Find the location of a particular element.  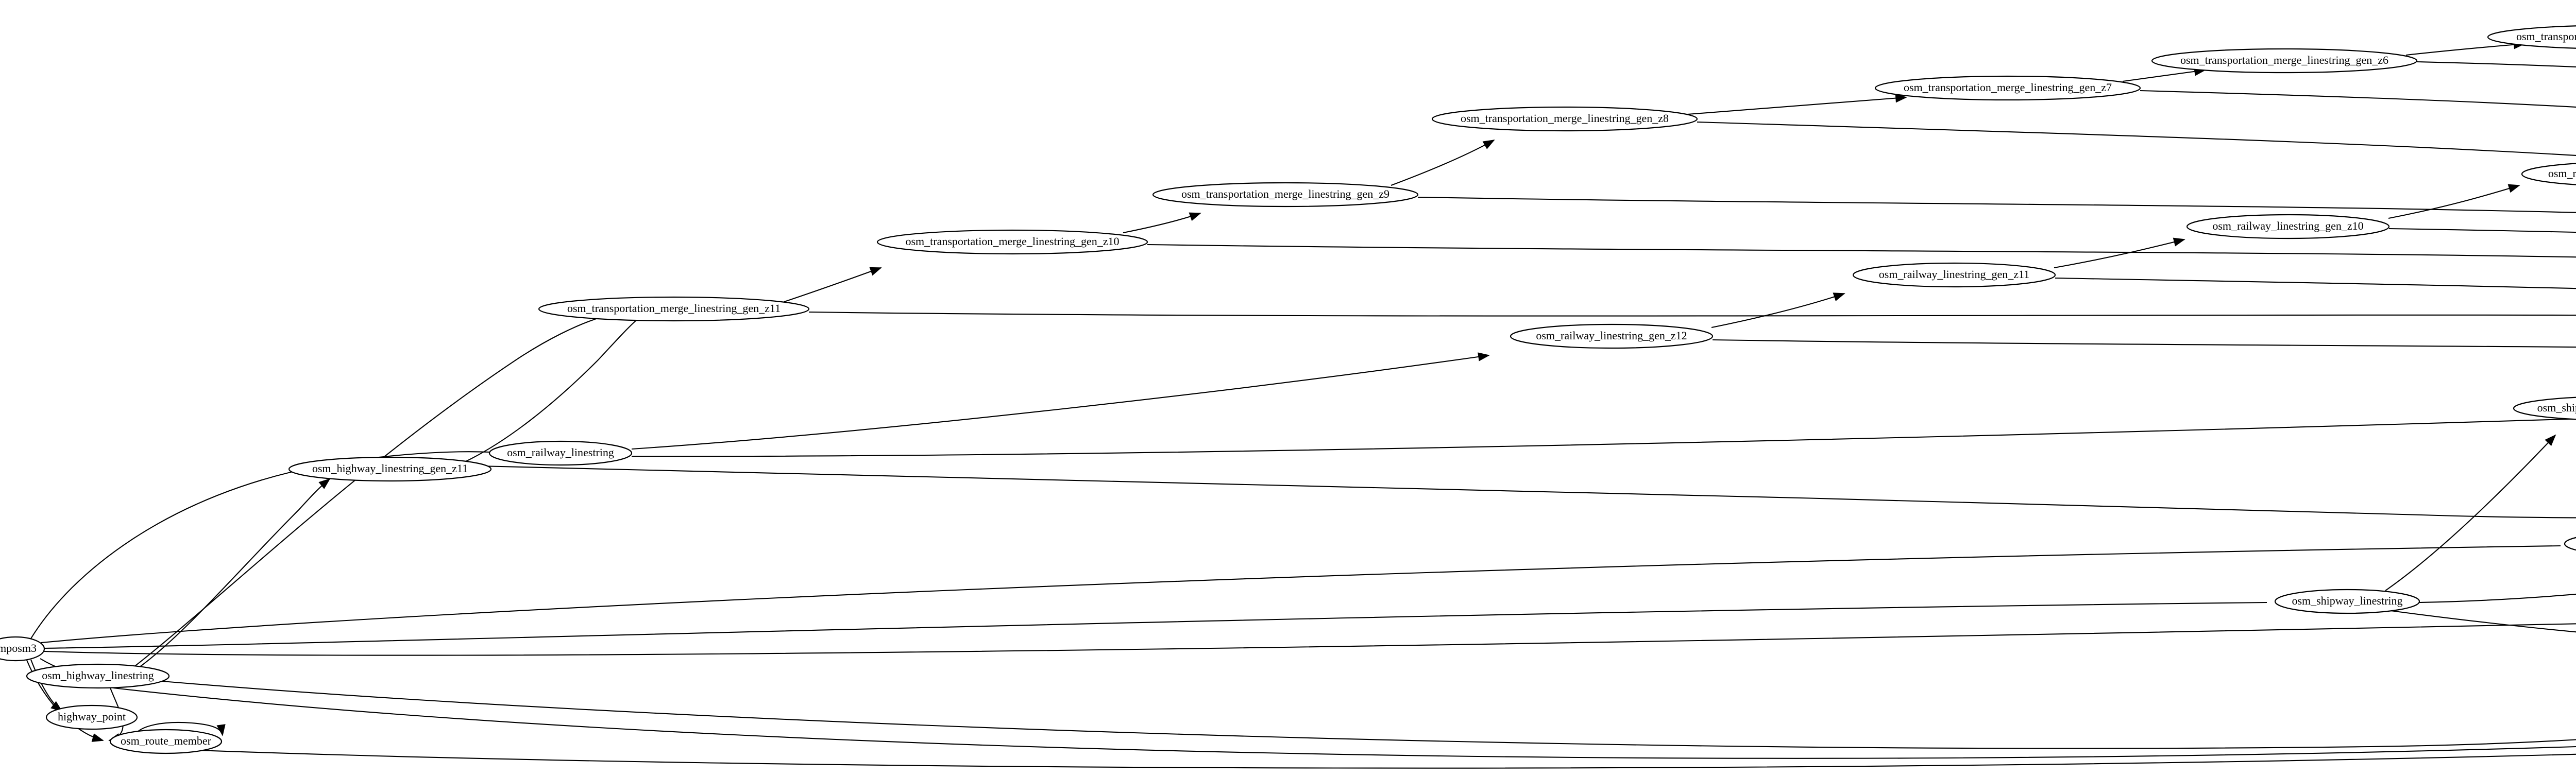

node-label: osm_railway_linestring is located at coordinates (560, 452).